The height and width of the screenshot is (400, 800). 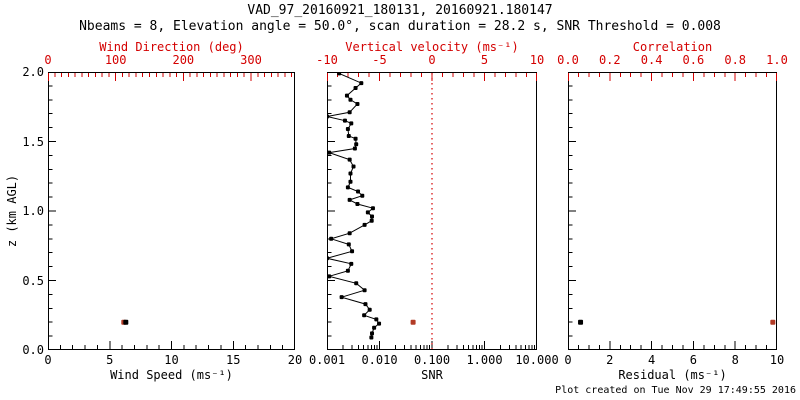 What do you see at coordinates (327, 60) in the screenshot?
I see `snr-panel-top-tick-label: -10` at bounding box center [327, 60].